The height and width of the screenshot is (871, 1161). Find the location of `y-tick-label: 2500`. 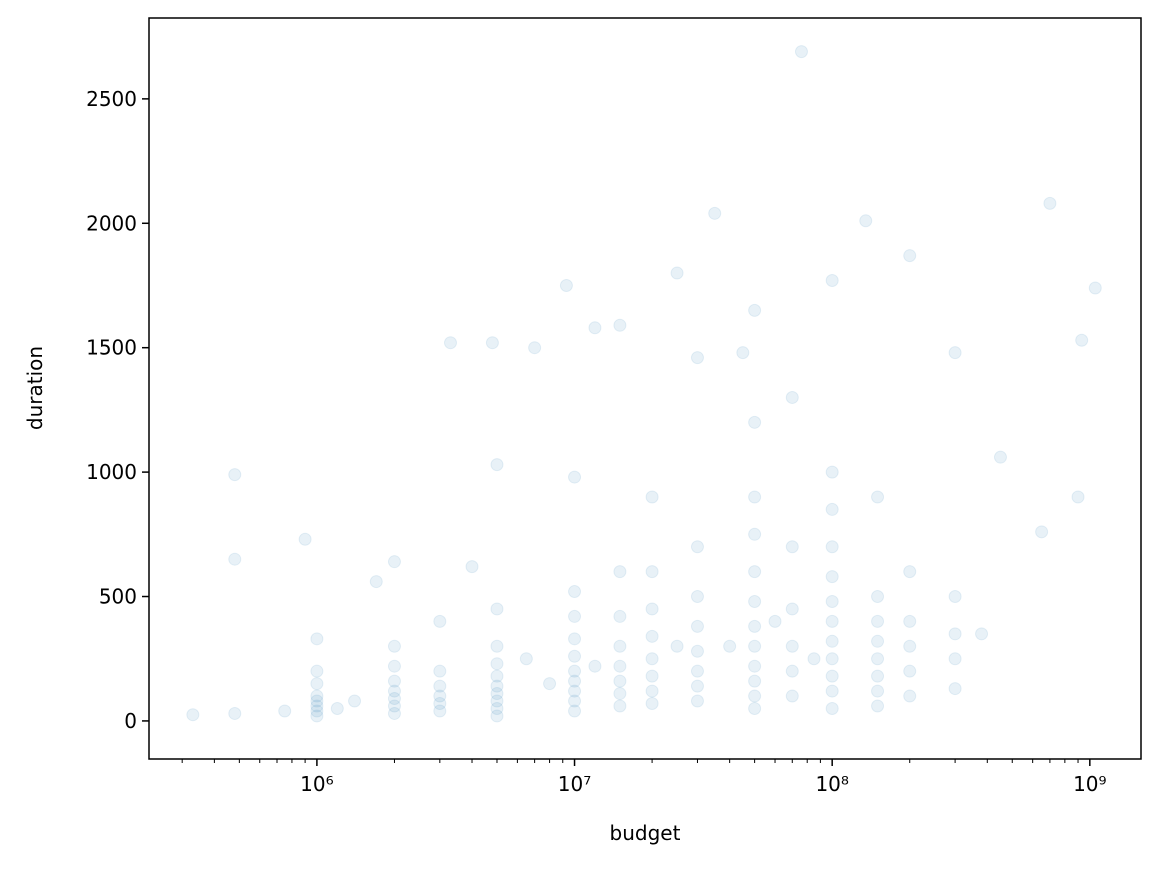

y-tick-label: 2500 is located at coordinates (111, 99).